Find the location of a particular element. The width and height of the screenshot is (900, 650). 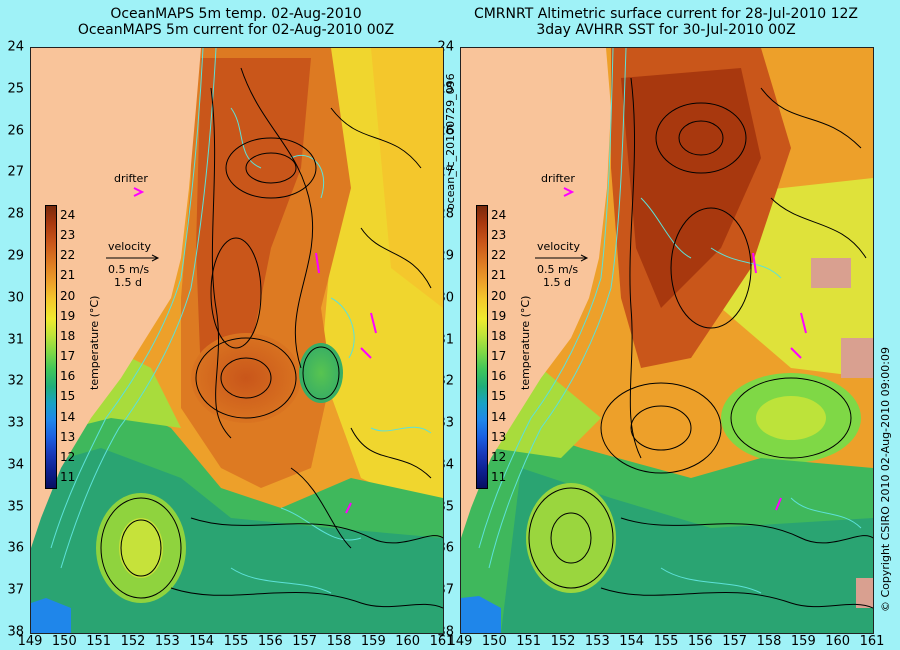

latitude-label: 26 is located at coordinates (15, 131).